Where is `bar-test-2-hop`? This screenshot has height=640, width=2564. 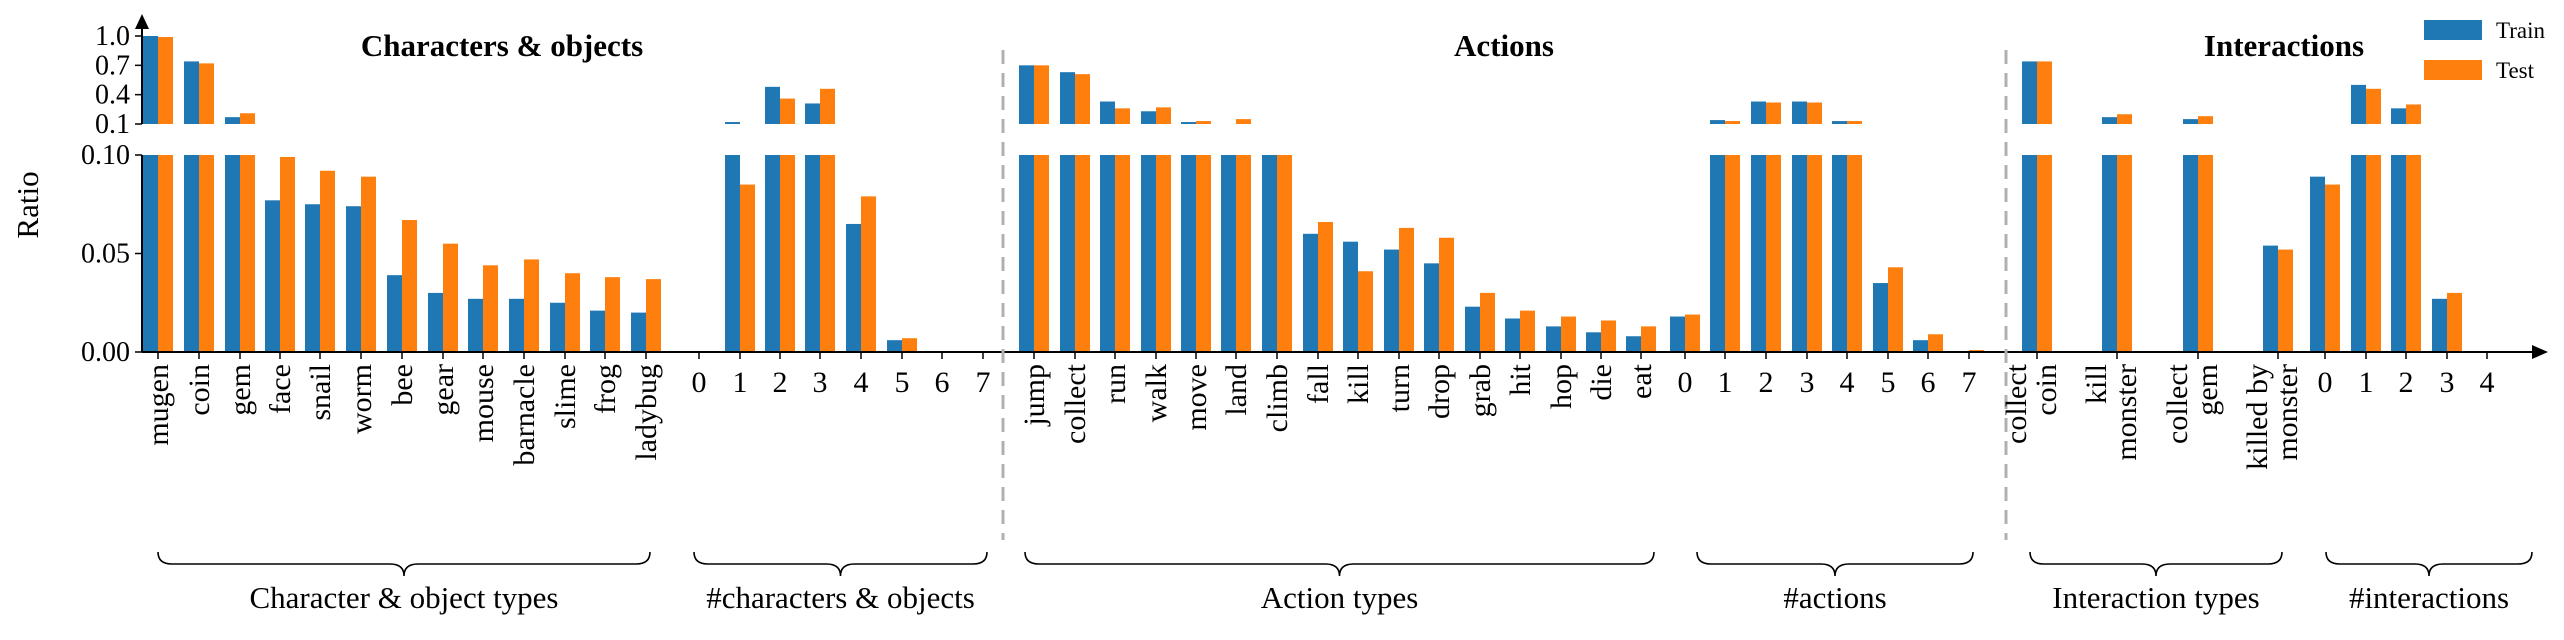 bar-test-2-hop is located at coordinates (1568, 334).